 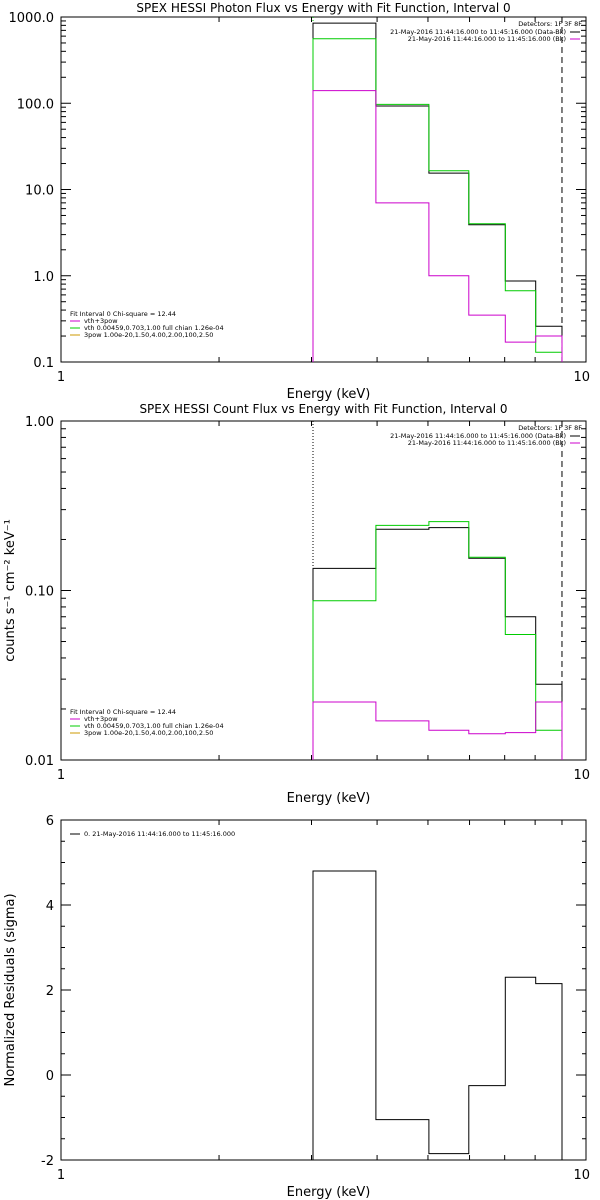 I want to click on y-tick-label: 2, so click(x=50, y=991).